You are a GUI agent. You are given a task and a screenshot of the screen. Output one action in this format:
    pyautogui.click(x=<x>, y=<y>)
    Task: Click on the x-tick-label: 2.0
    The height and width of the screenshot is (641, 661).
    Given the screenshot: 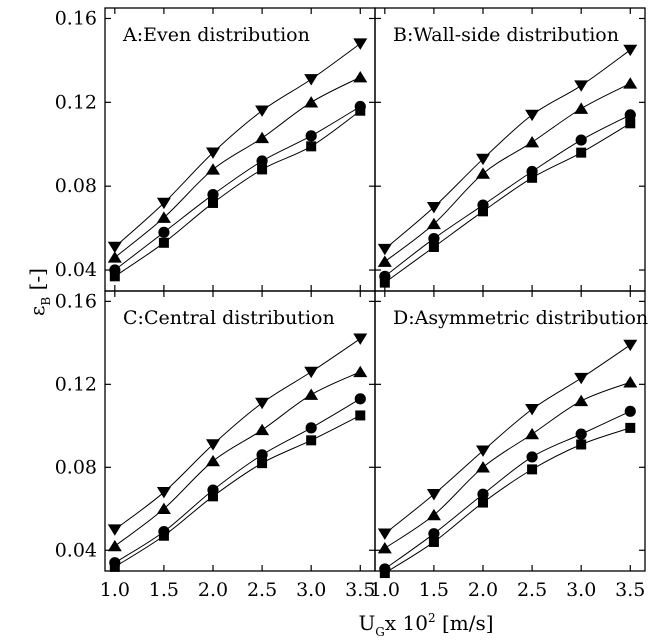 What is the action you would take?
    pyautogui.click(x=213, y=590)
    